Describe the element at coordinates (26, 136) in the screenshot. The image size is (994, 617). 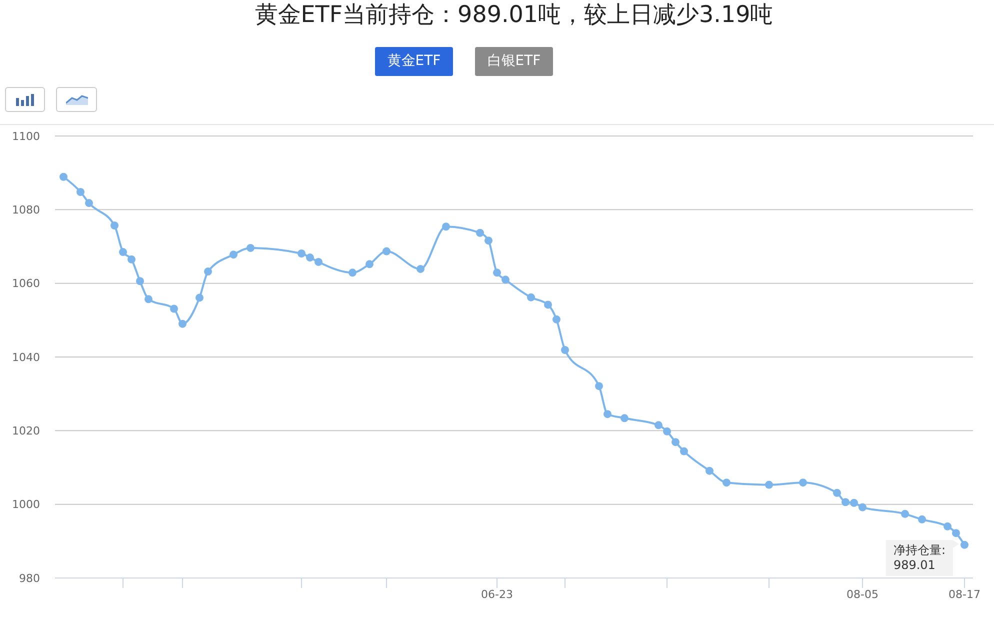
I see `y-tick-label: 1100` at that location.